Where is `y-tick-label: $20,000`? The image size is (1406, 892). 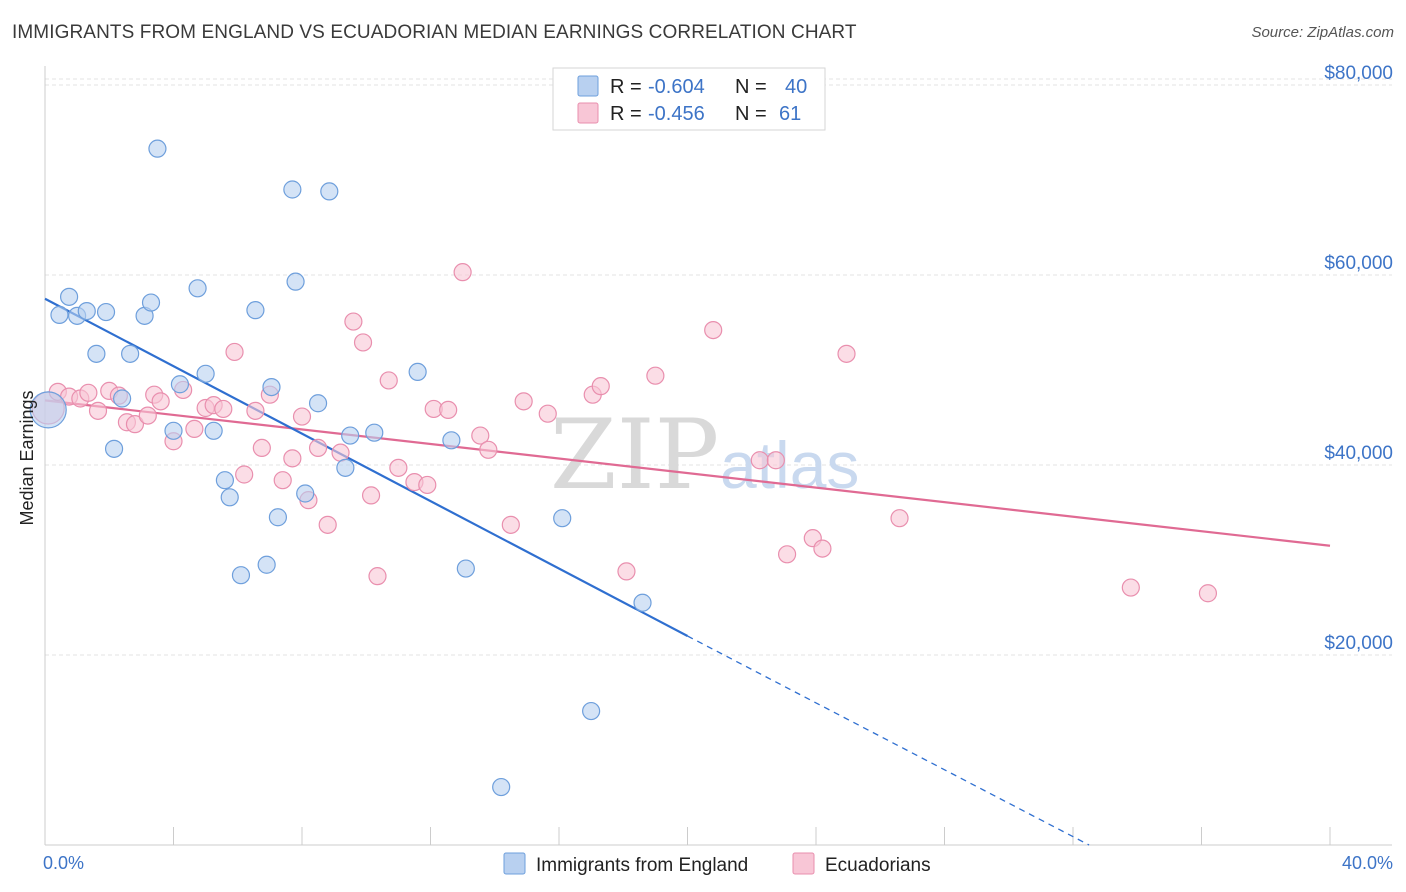
y-tick-label: $20,000 is located at coordinates (1358, 643).